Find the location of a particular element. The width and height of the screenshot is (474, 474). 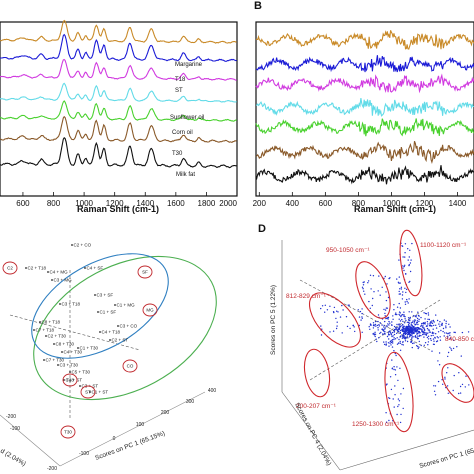

panel-b-series-line is located at coordinates (364, 107).